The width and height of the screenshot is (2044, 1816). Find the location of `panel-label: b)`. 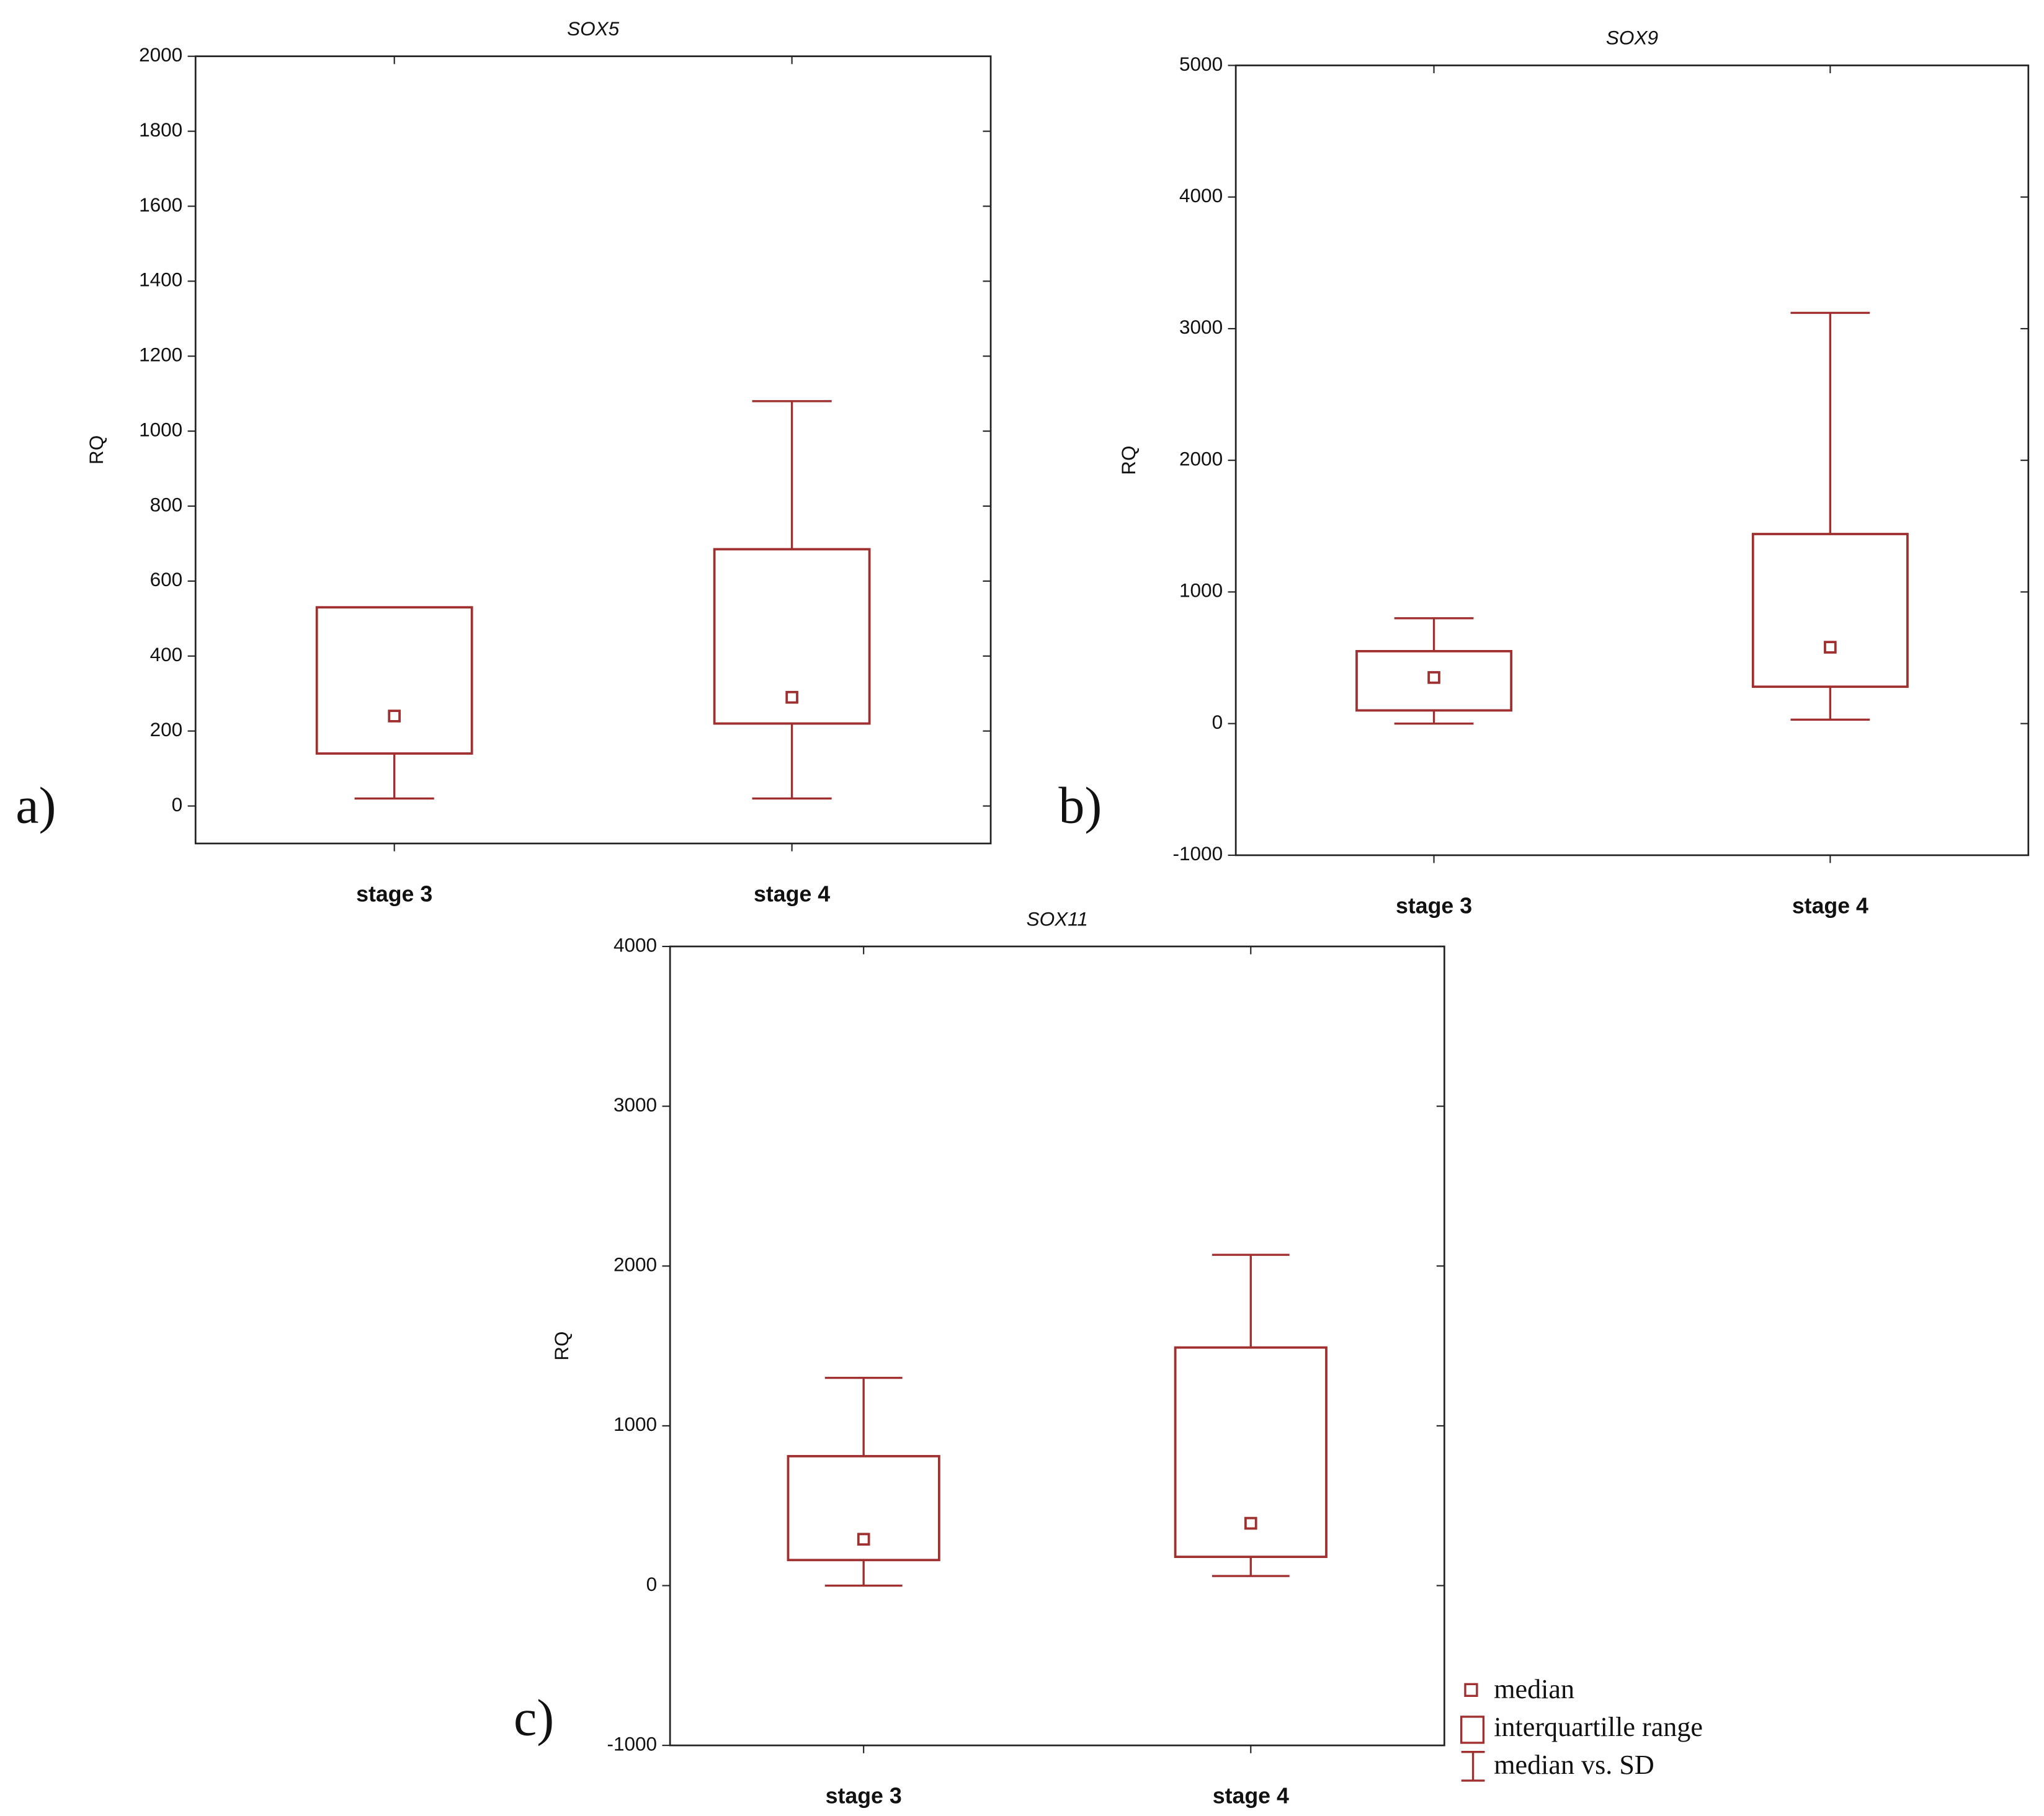

panel-label: b) is located at coordinates (1080, 806).